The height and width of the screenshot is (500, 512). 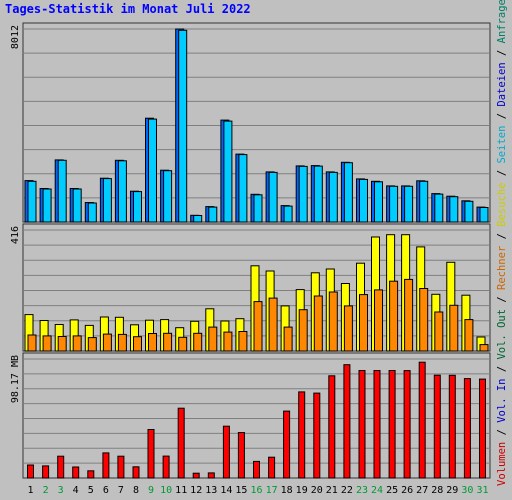 What do you see at coordinates (332, 490) in the screenshot?
I see `x-tick-label: 21` at bounding box center [332, 490].